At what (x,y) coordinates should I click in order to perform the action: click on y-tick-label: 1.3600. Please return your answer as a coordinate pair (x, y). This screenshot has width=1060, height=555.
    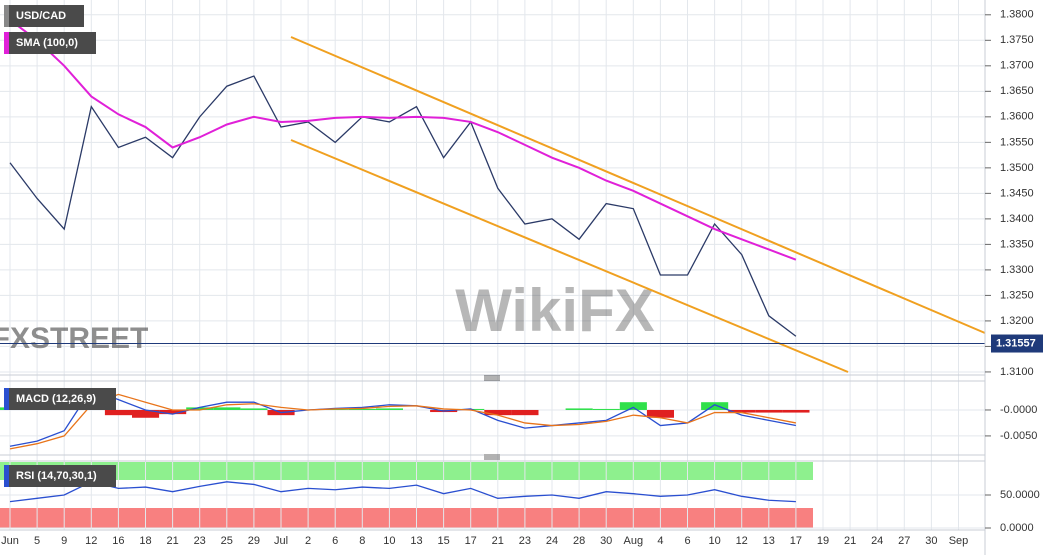
    Looking at the image, I should click on (1017, 117).